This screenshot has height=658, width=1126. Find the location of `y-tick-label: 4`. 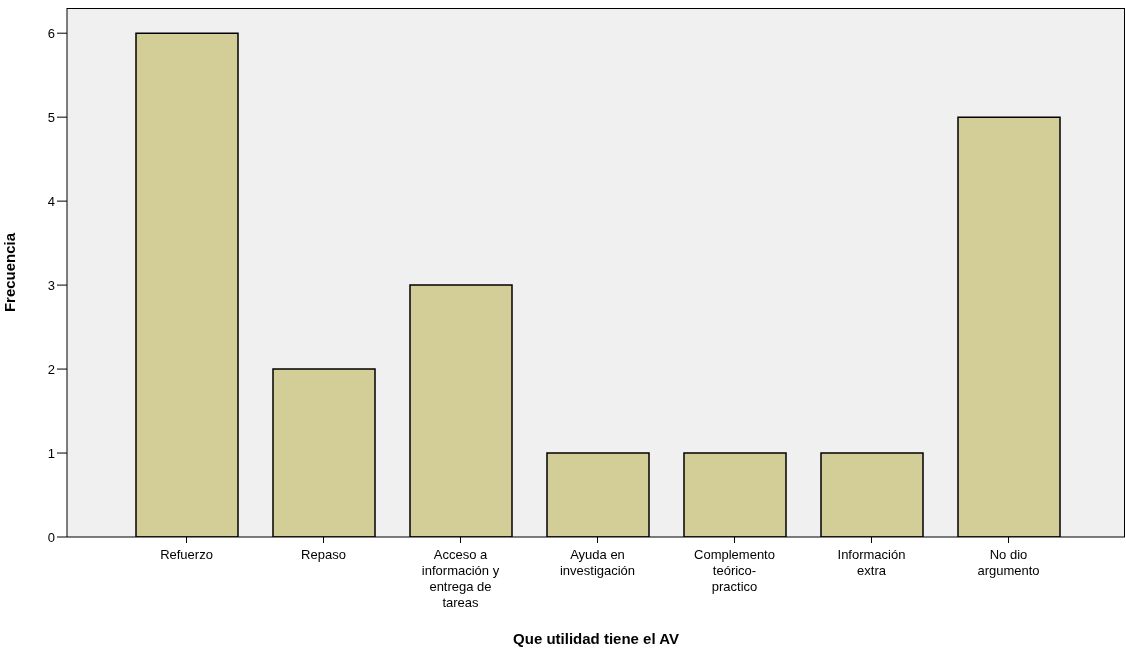

y-tick-label: 4 is located at coordinates (51, 201).